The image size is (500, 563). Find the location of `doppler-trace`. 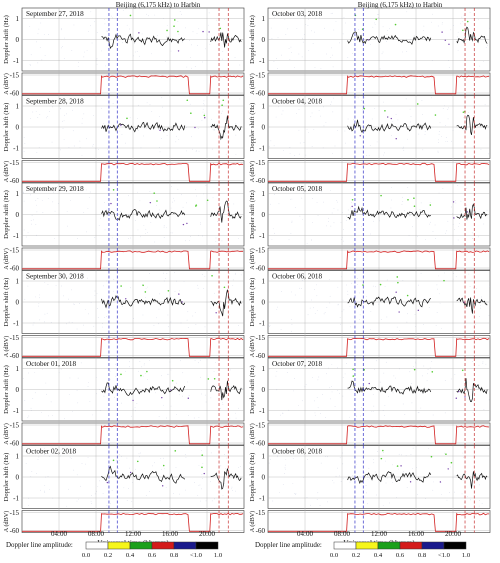

doppler-trace is located at coordinates (143, 474).